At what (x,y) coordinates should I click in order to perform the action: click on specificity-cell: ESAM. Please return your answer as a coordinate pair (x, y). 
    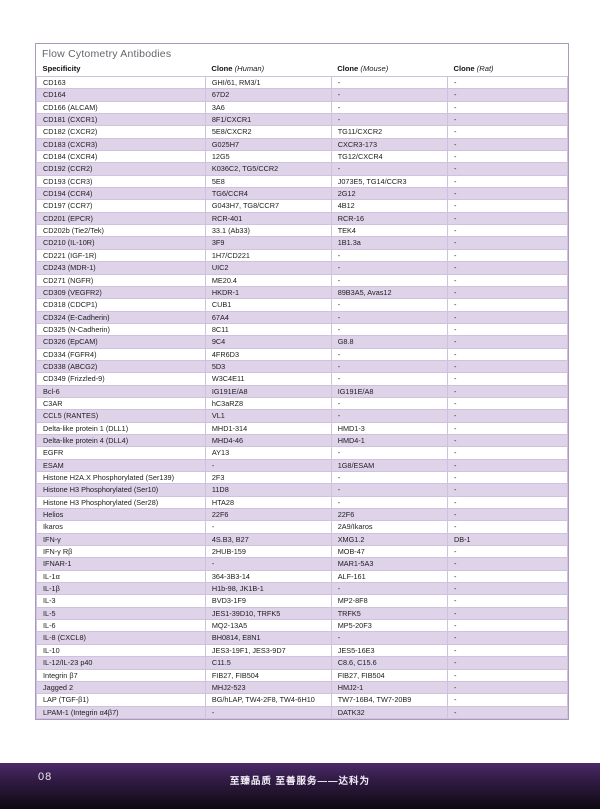
    Looking at the image, I should click on (121, 465).